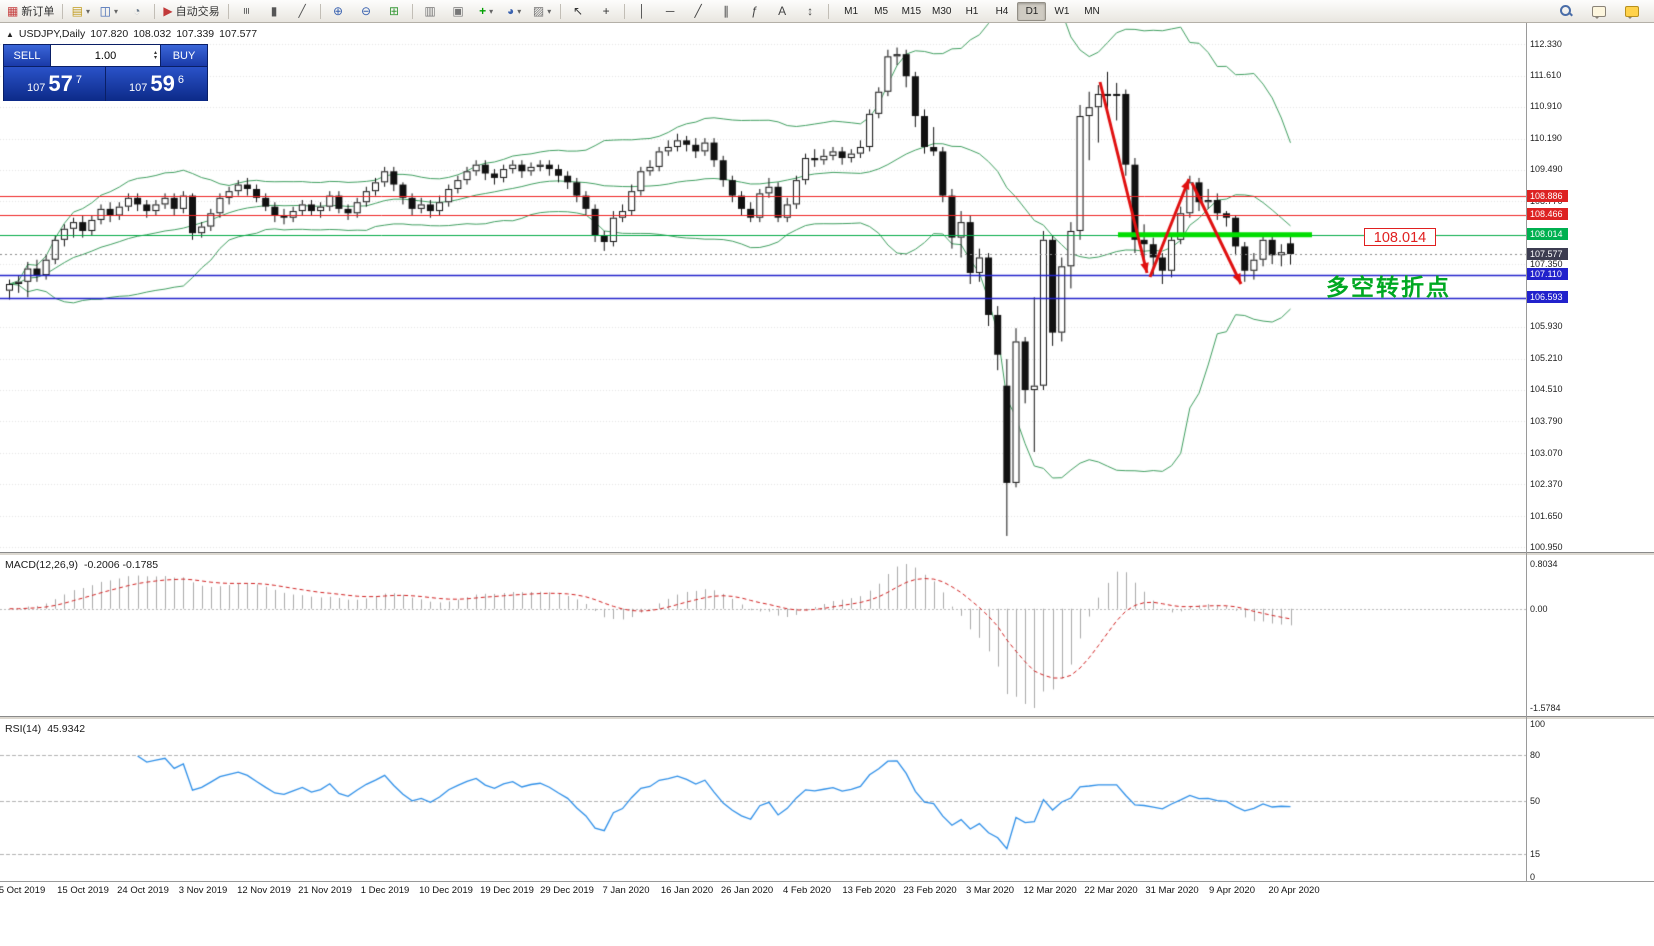 The image size is (1654, 946). What do you see at coordinates (1388, 287) in the screenshot?
I see `turning-point-annotation: 多空转折点` at bounding box center [1388, 287].